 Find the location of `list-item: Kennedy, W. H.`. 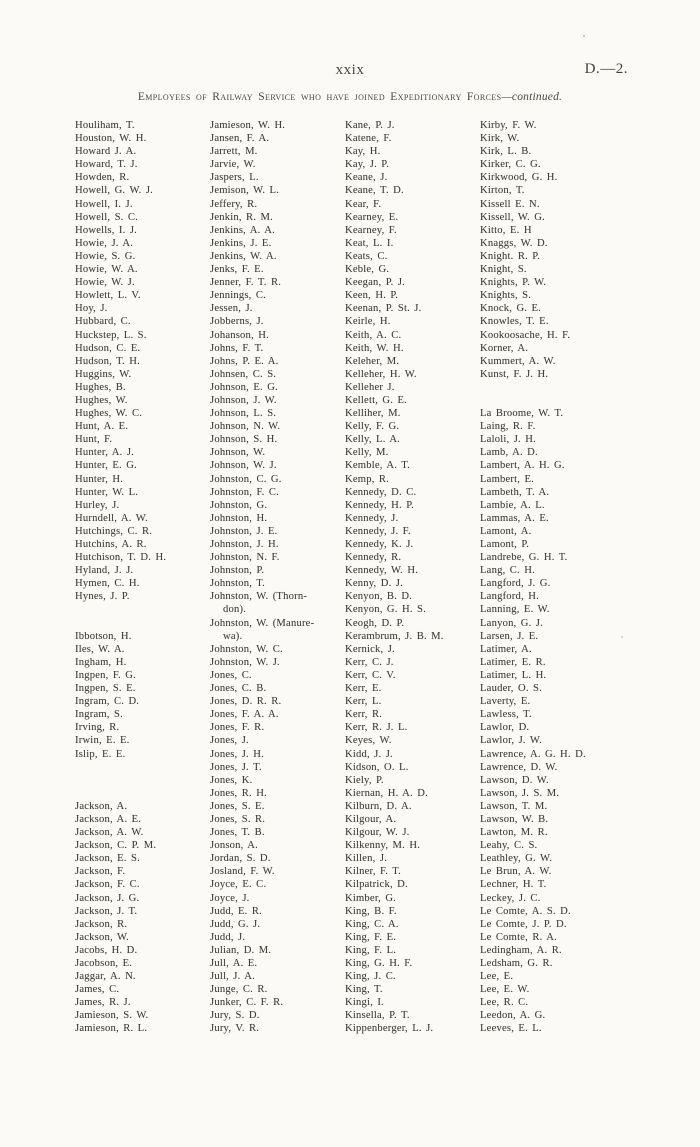

list-item: Kennedy, W. H. is located at coordinates (382, 571).